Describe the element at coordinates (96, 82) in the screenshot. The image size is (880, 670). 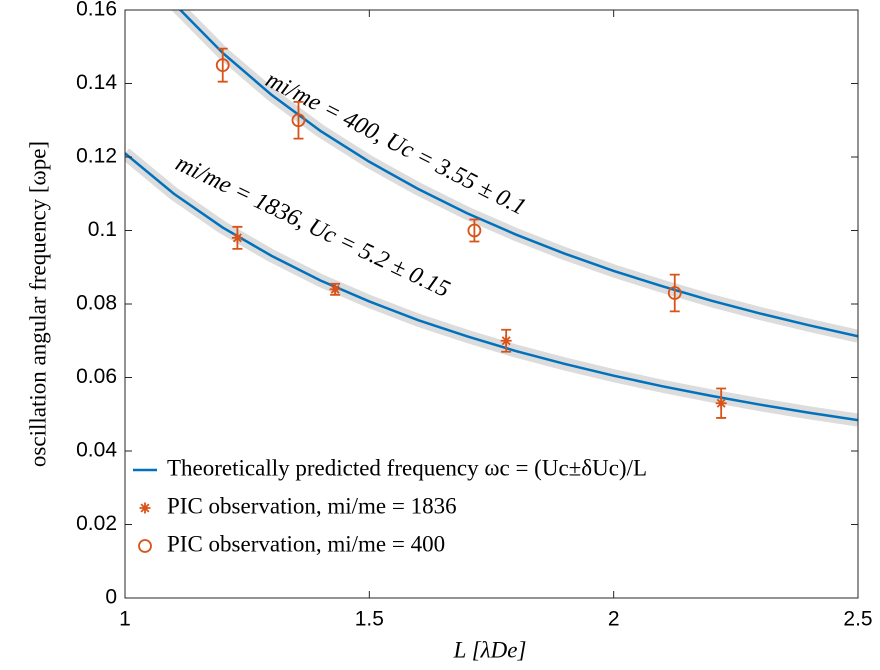
I see `y-tick-label: 0.14` at that location.